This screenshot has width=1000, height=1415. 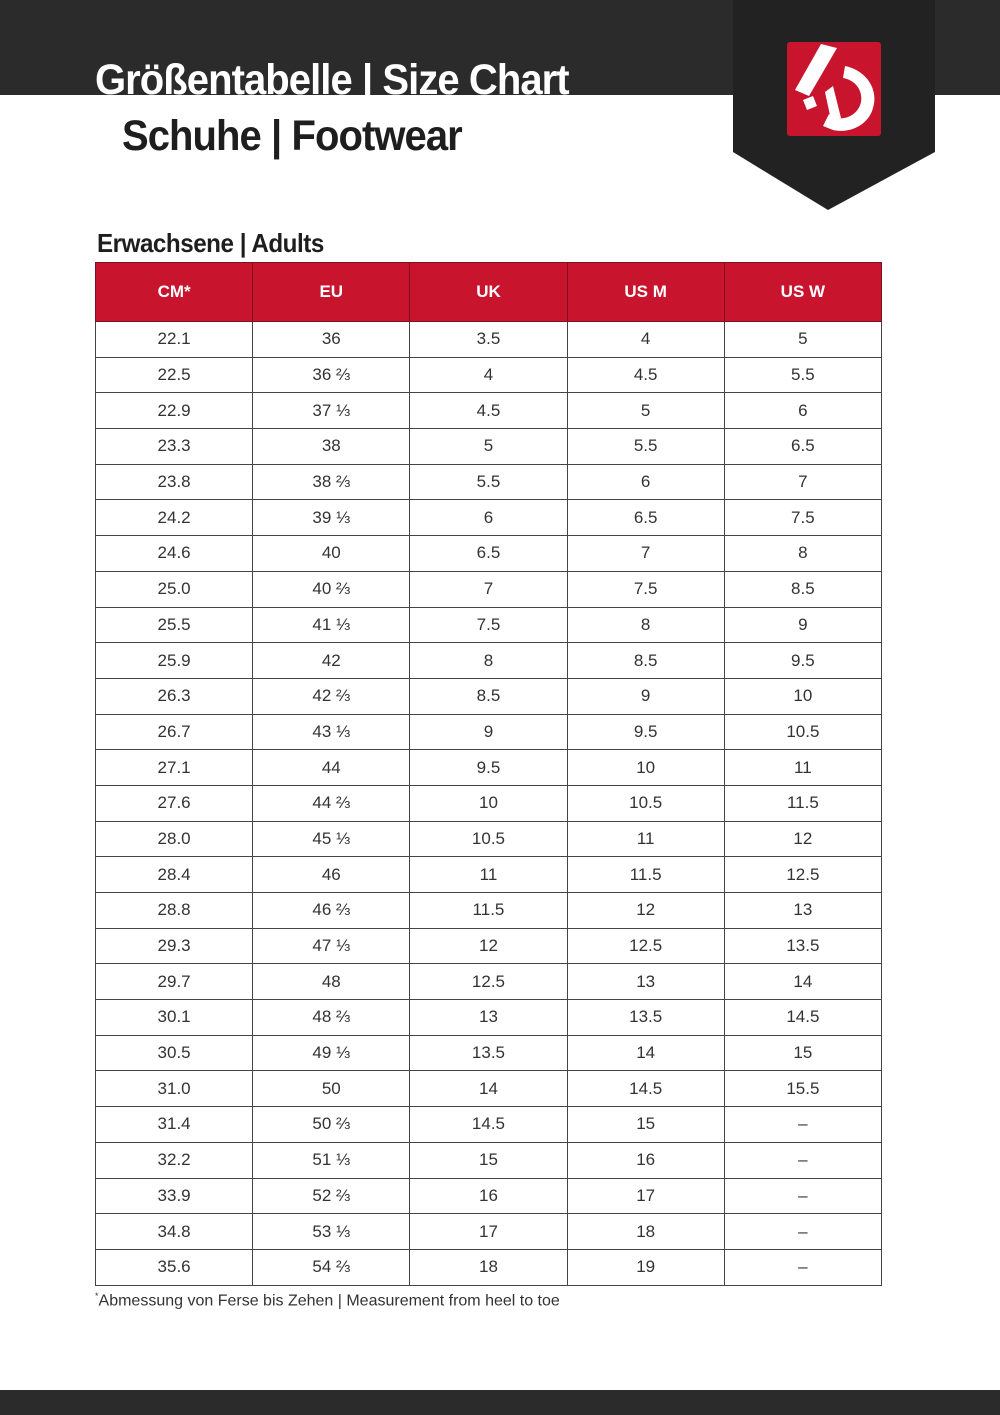 I want to click on table-cell: 31.4, so click(x=174, y=1124).